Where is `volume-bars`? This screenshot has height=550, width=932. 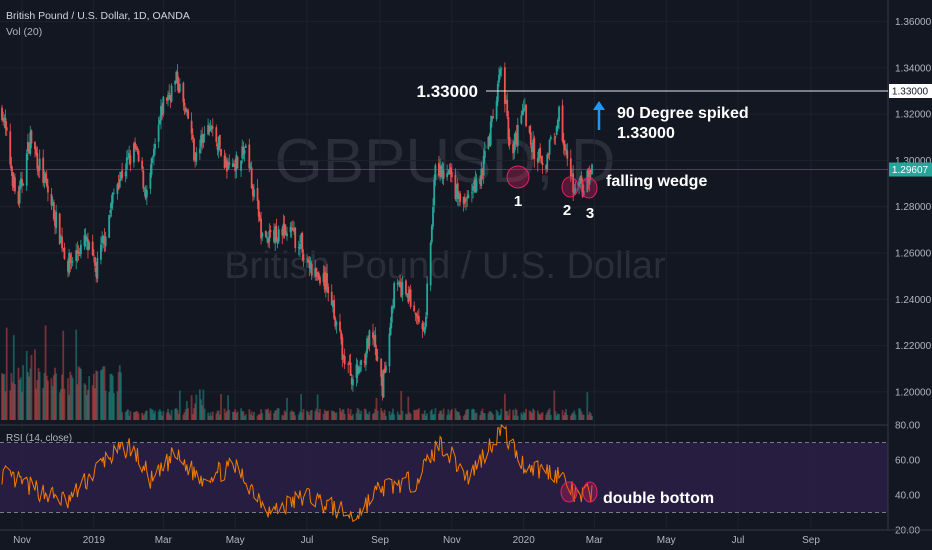 volume-bars is located at coordinates (297, 372).